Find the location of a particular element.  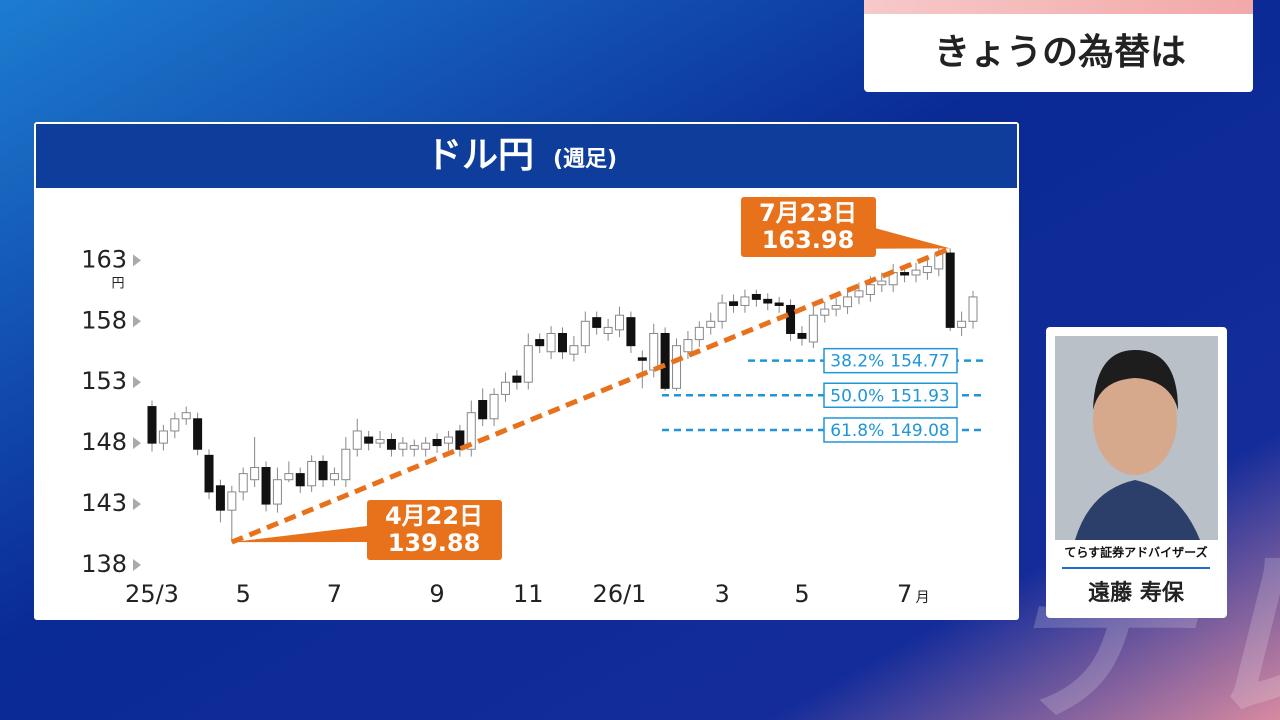

commentator-name: 遠藤 寿保 is located at coordinates (1136, 593).